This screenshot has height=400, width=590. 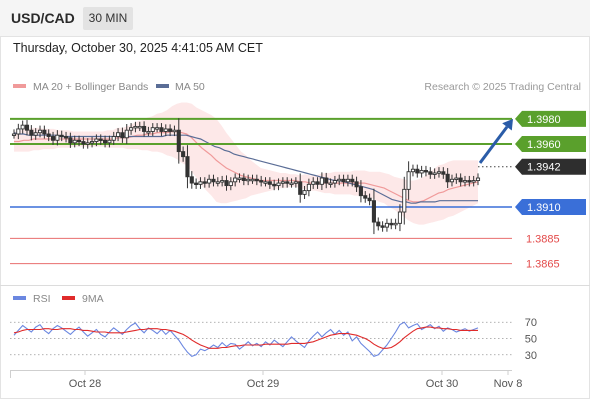 What do you see at coordinates (508, 384) in the screenshot?
I see `x-tick-label: Nov 8` at bounding box center [508, 384].